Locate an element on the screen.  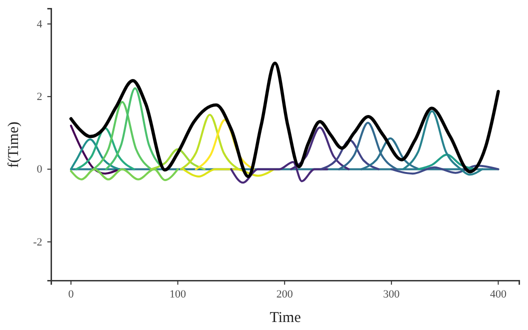
x-tick-label: 100 is located at coordinates (178, 294).